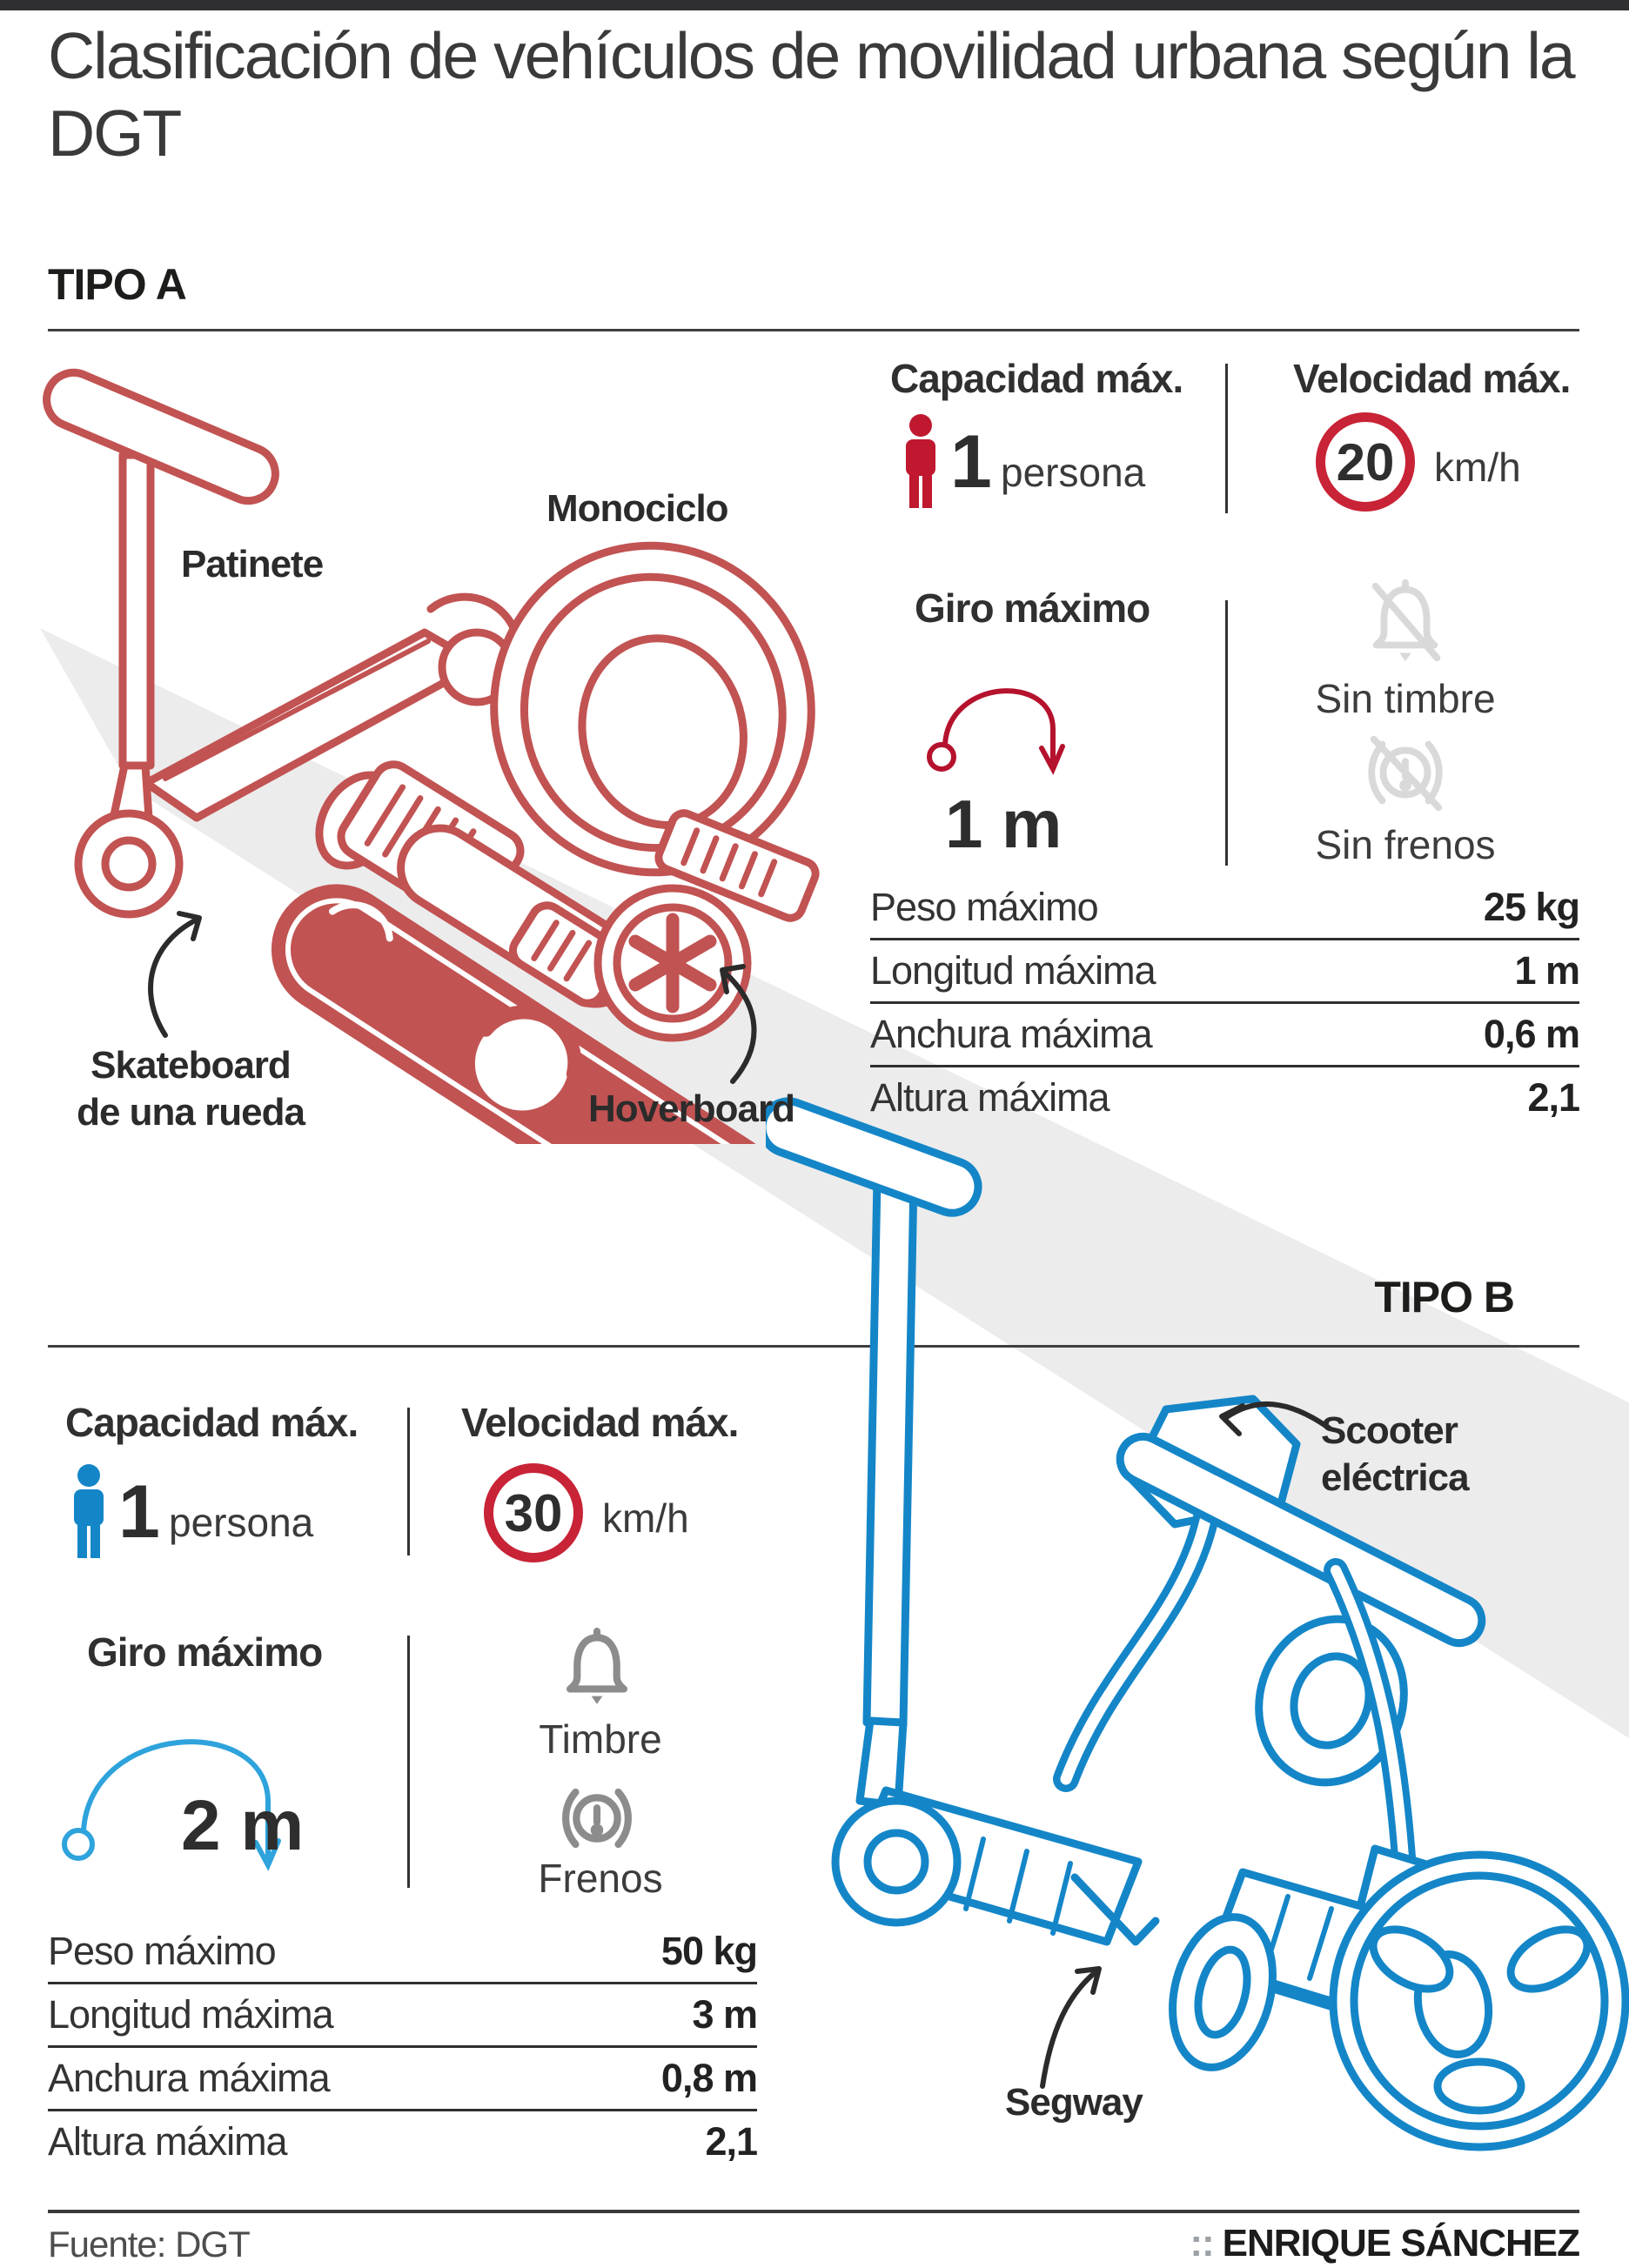  Describe the element at coordinates (1004, 824) in the screenshot. I see `tipo-a-turn-value: 1 m` at that location.